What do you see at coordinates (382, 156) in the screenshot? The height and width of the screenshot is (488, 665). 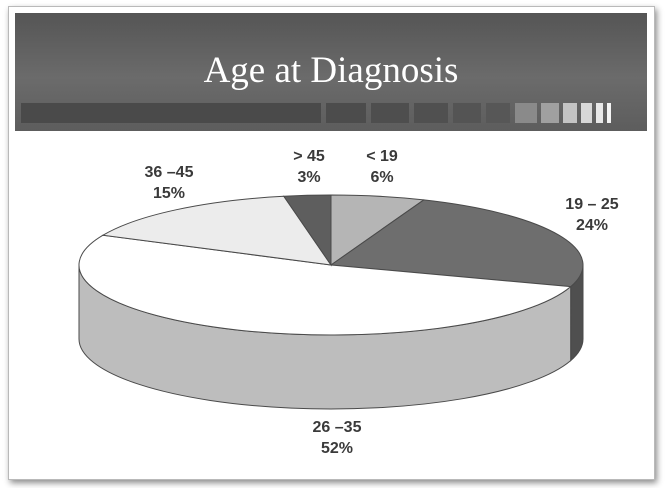 I see `slice-label-lt-19: < 19` at bounding box center [382, 156].